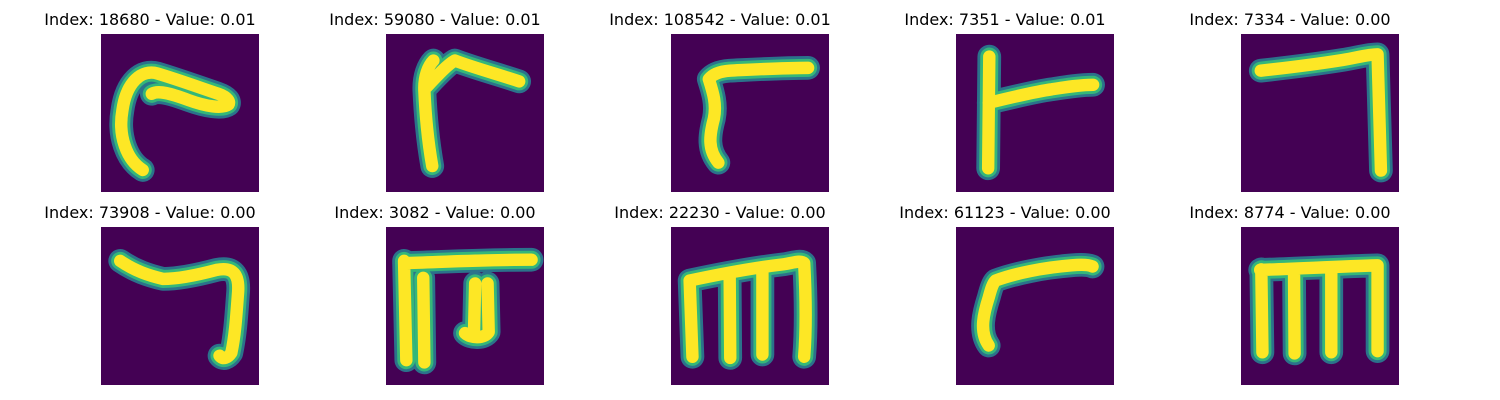 Image resolution: width=1500 pixels, height=400 pixels. I want to click on glyph-image-m-arch, so click(750, 306).